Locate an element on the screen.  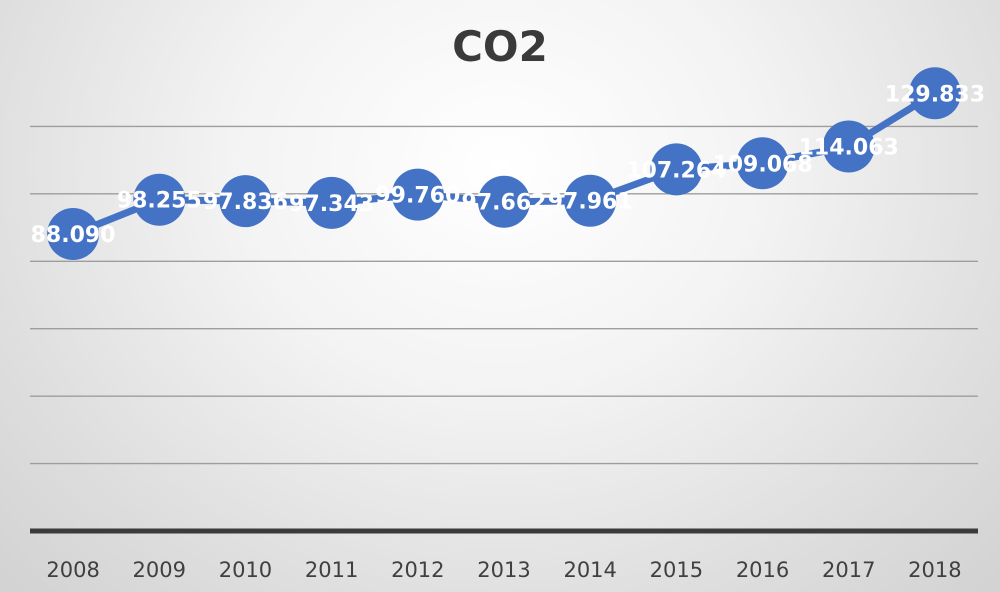
x-tick-label-2012: 2012 is located at coordinates (417, 570).